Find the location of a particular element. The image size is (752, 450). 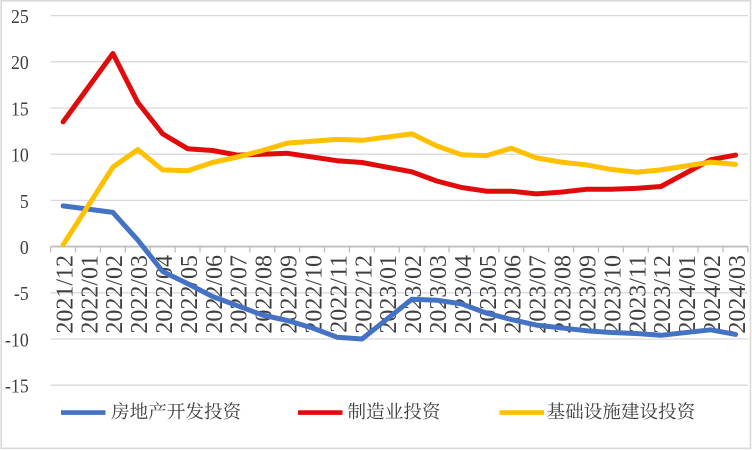

x-axis-label: 2023/12 is located at coordinates (663, 294).